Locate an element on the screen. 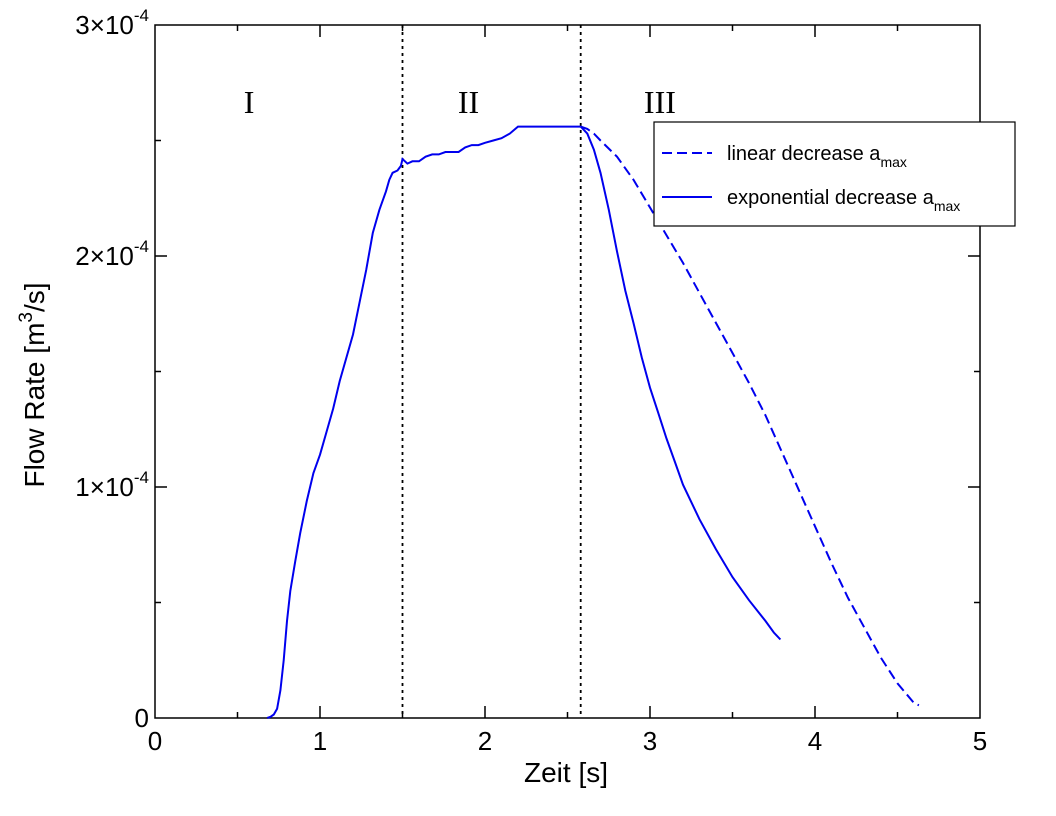 The width and height of the screenshot is (1056, 816). legend-label: linear decrease amax is located at coordinates (817, 156).